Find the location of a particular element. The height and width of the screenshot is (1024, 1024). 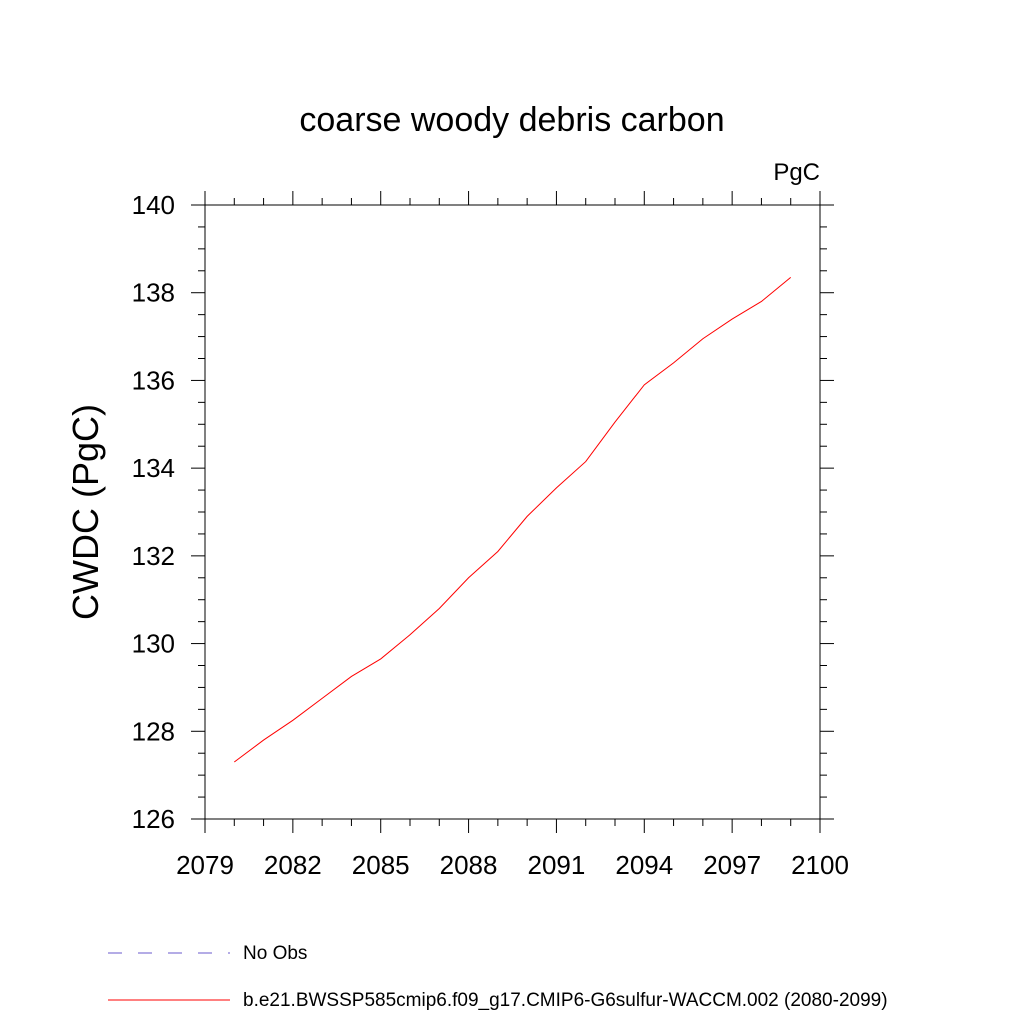

x-tick-label: 2088 is located at coordinates (469, 865).